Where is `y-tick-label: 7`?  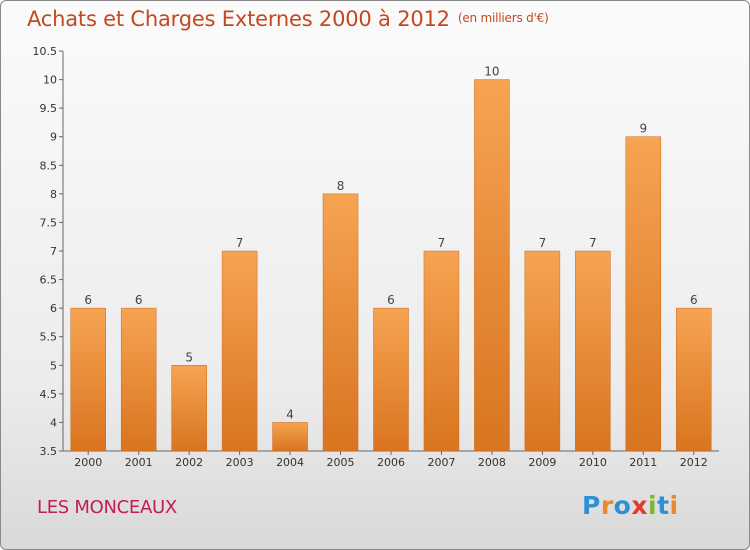 y-tick-label: 7 is located at coordinates (53, 251).